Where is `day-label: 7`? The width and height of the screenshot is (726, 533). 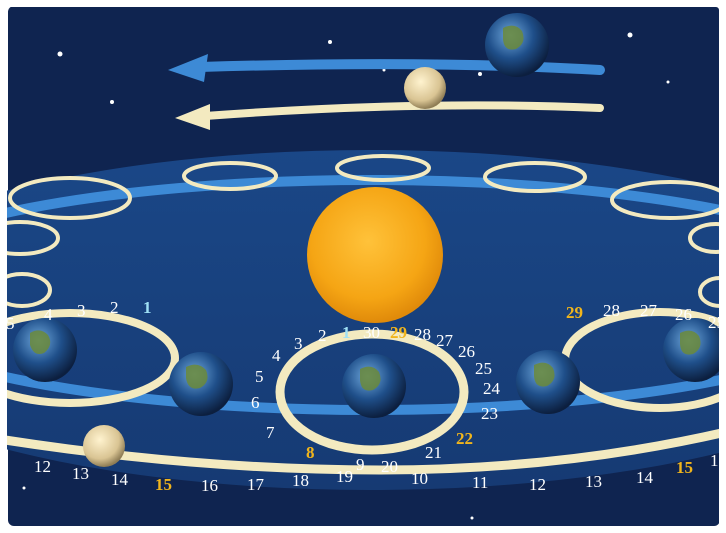
day-label: 7 is located at coordinates (270, 432).